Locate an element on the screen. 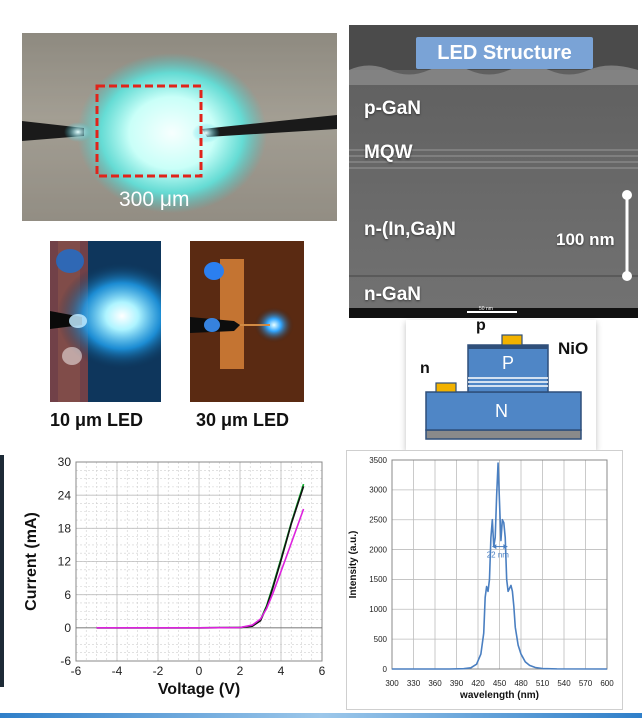  y-tick-label: 1500 is located at coordinates (378, 579).